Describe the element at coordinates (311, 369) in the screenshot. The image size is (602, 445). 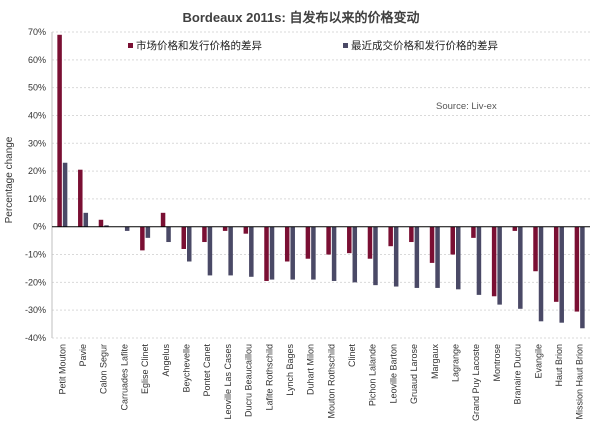
I see `x-tick-label: Duhart Milon` at that location.